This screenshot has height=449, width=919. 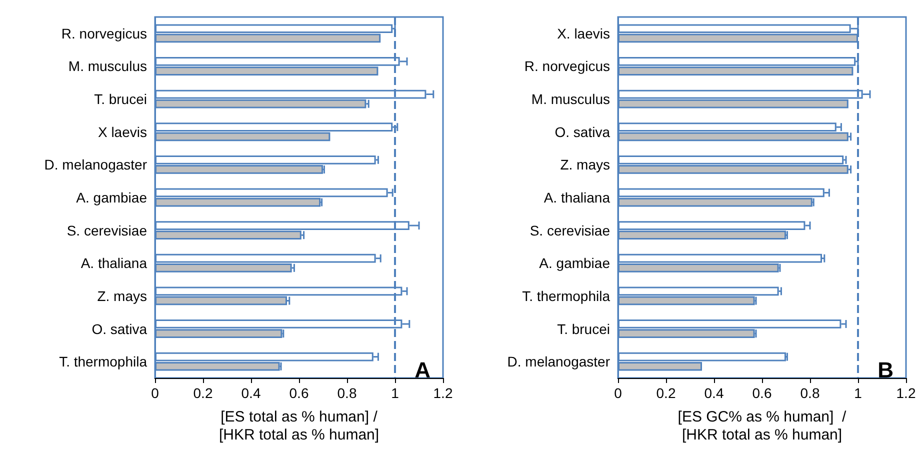 I want to click on annotation: B, so click(x=886, y=370).